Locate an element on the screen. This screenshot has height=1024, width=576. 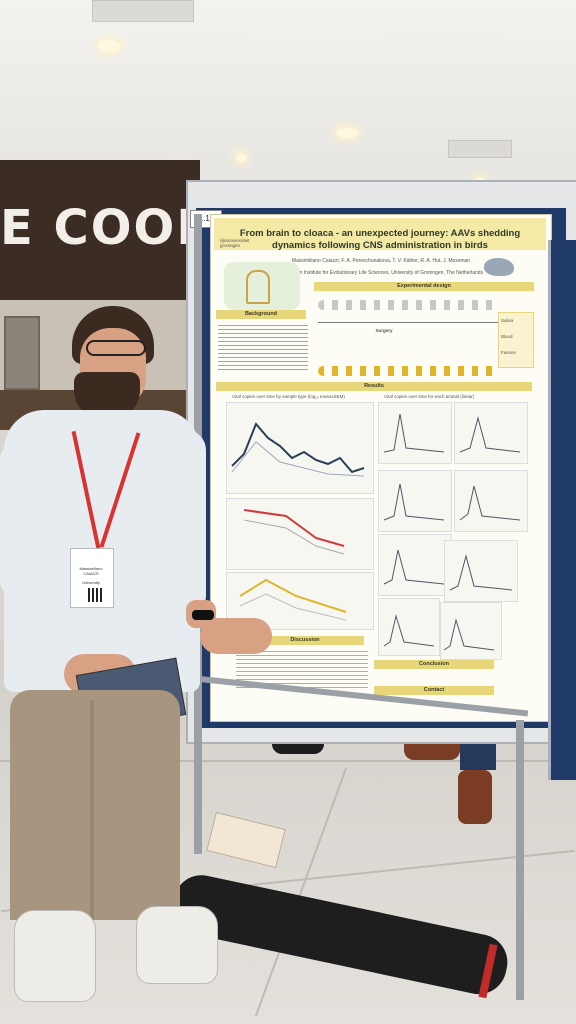
floor-seam is located at coordinates (288, 761).